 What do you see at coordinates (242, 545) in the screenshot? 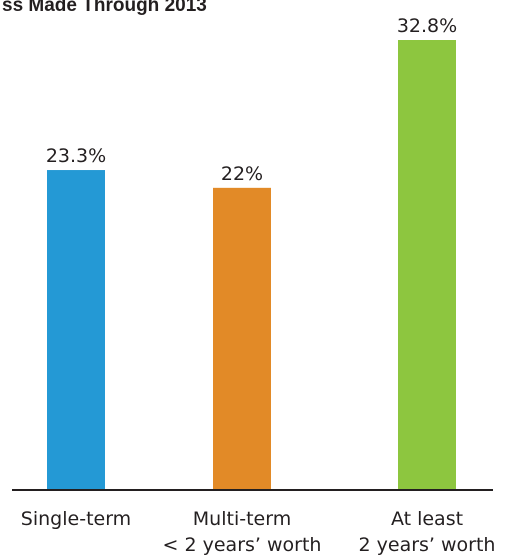
I see `category-label-1-line-1: < 2 years’ worth` at bounding box center [242, 545].